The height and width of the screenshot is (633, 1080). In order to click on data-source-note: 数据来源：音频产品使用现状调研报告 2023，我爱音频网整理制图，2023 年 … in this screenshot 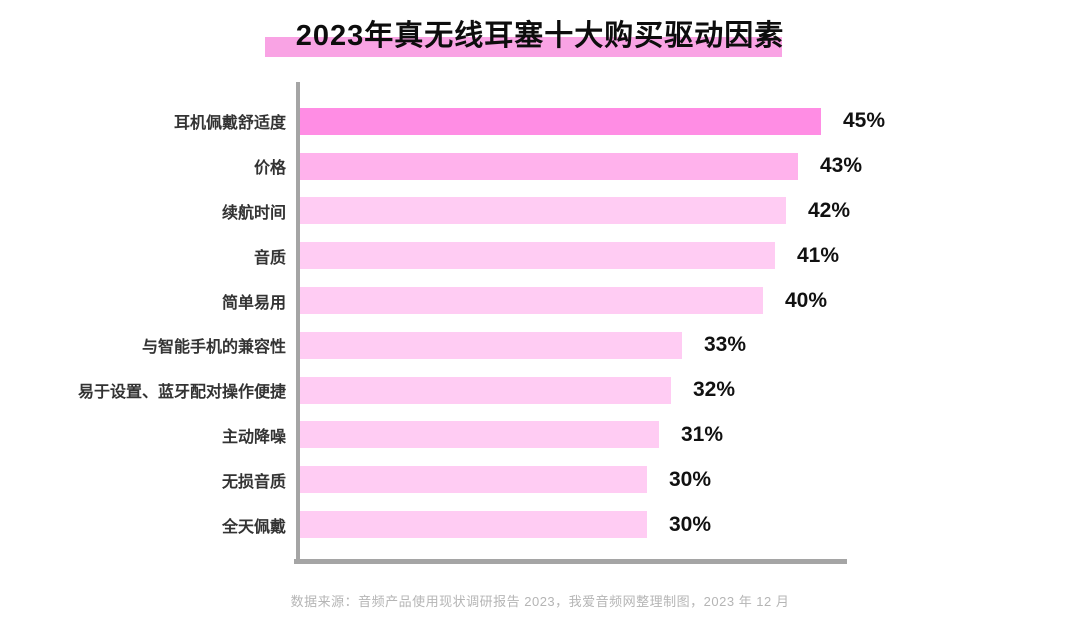, I will do `click(540, 601)`.